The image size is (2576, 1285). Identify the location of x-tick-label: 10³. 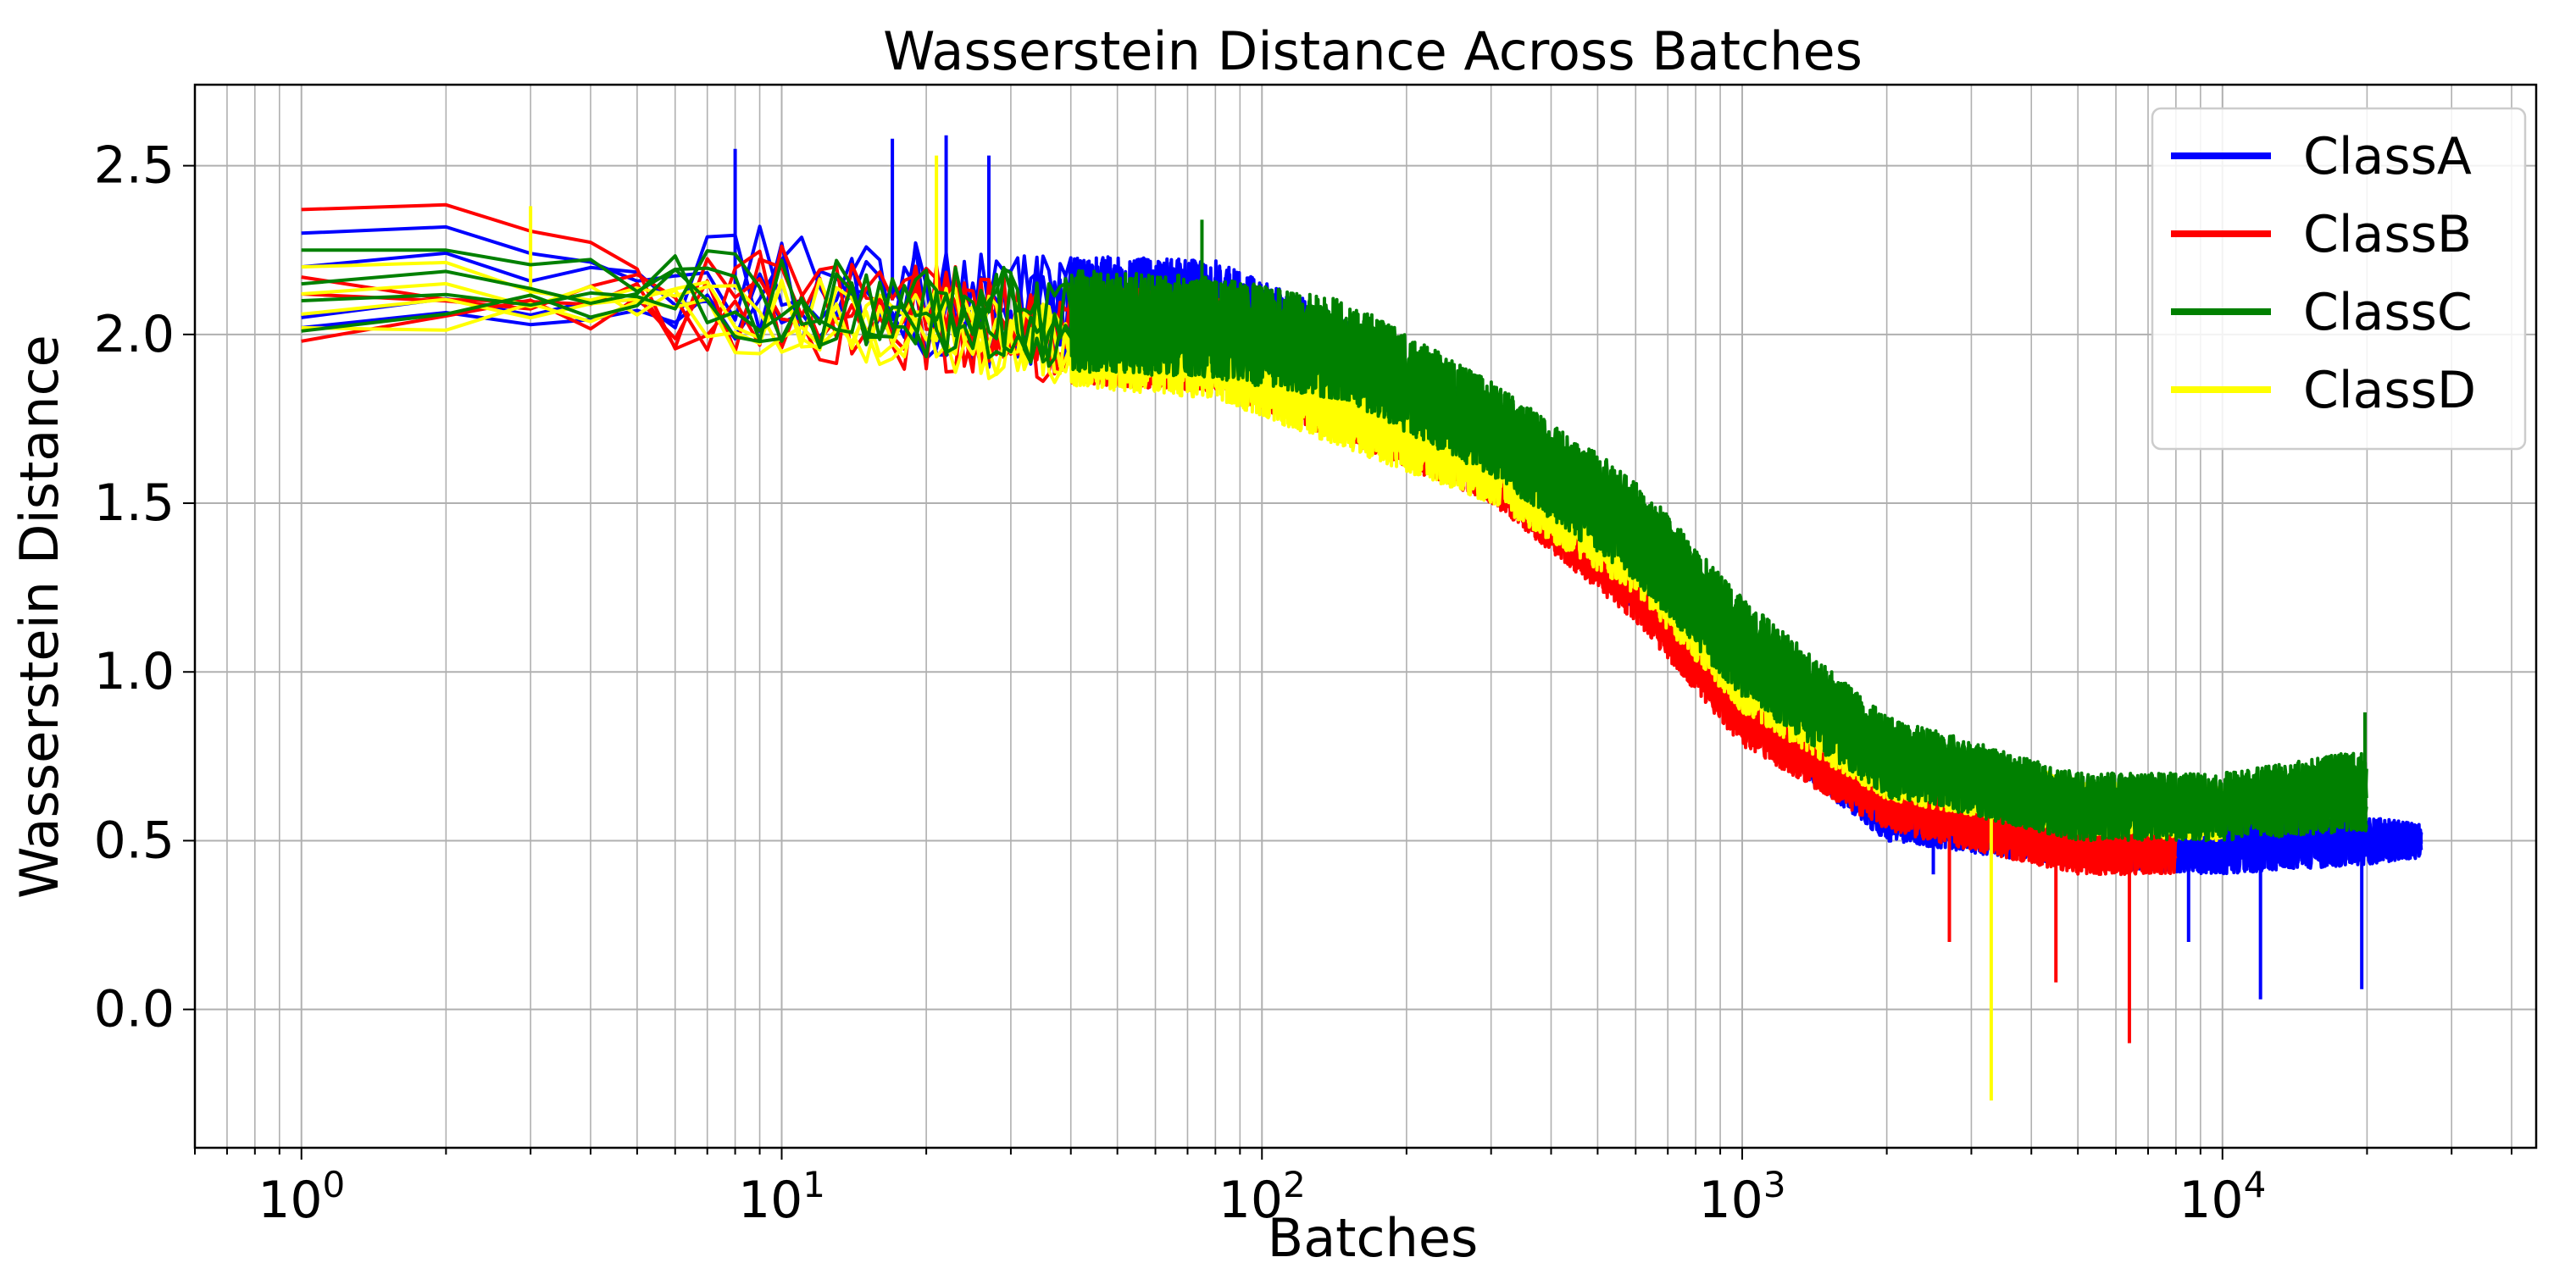
(1741, 1197).